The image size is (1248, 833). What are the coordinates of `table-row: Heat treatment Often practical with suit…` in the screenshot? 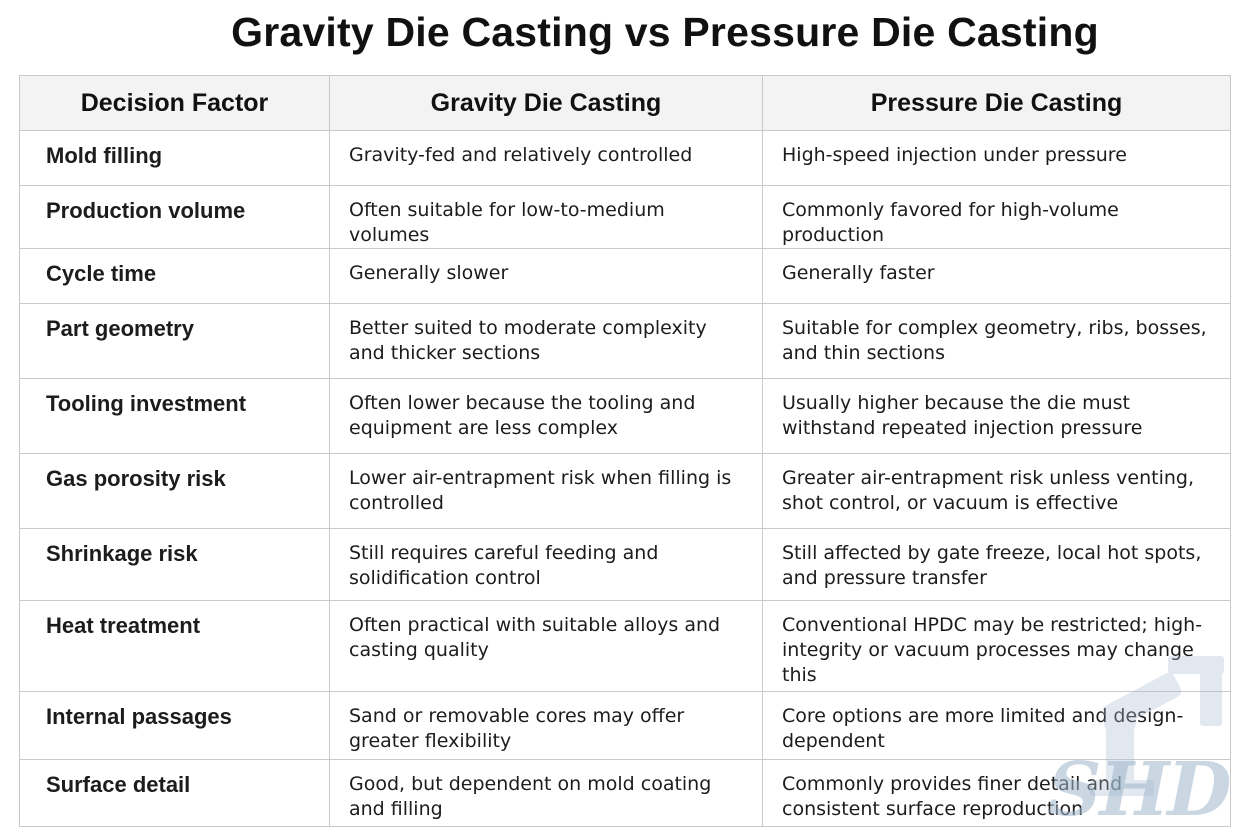 It's located at (625, 646).